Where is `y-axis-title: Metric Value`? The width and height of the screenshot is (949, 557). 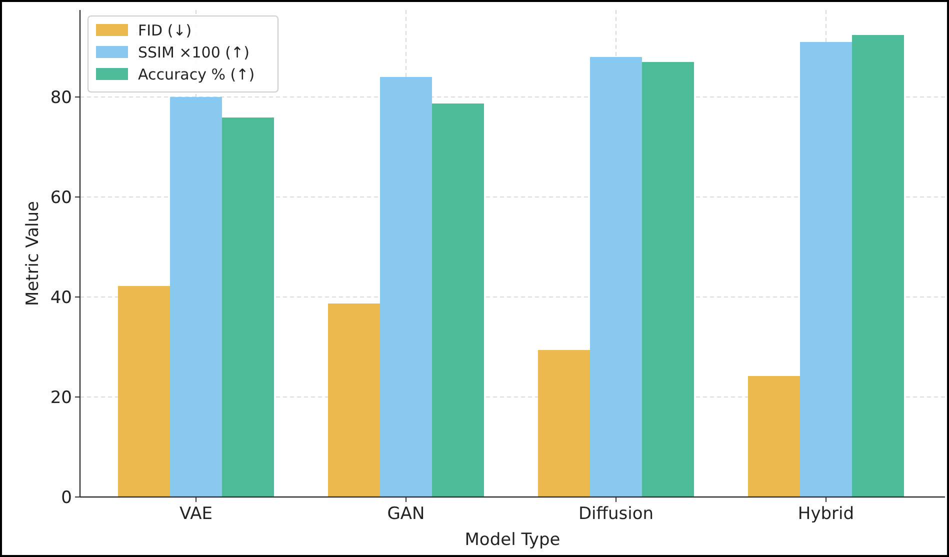
y-axis-title: Metric Value is located at coordinates (33, 253).